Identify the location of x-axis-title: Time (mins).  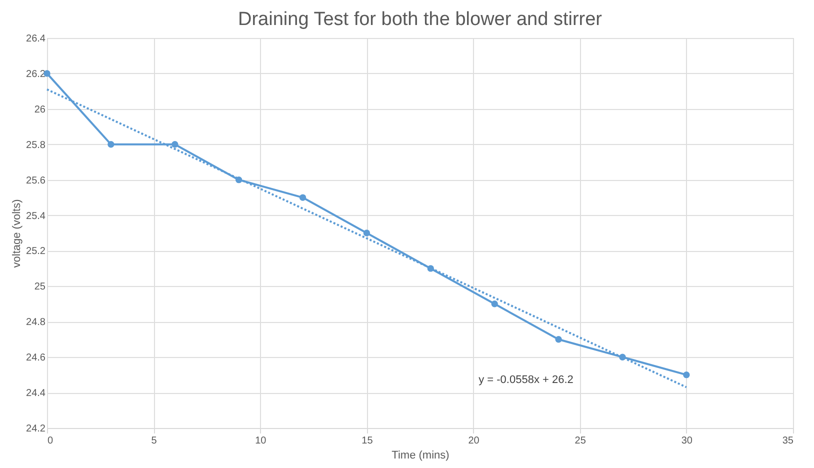
(421, 456).